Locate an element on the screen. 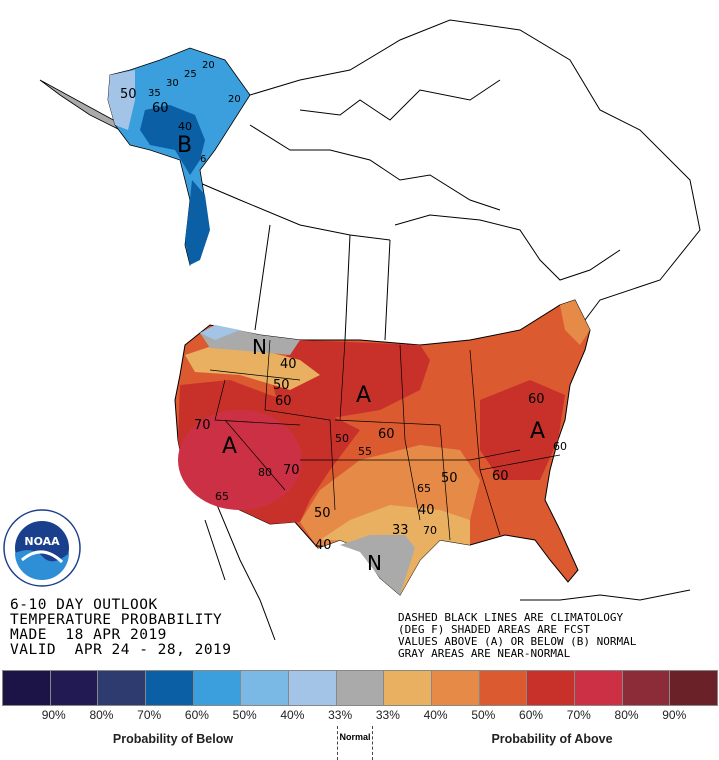 Image resolution: width=719 pixels, height=760 pixels. state-borders is located at coordinates (385, 440).